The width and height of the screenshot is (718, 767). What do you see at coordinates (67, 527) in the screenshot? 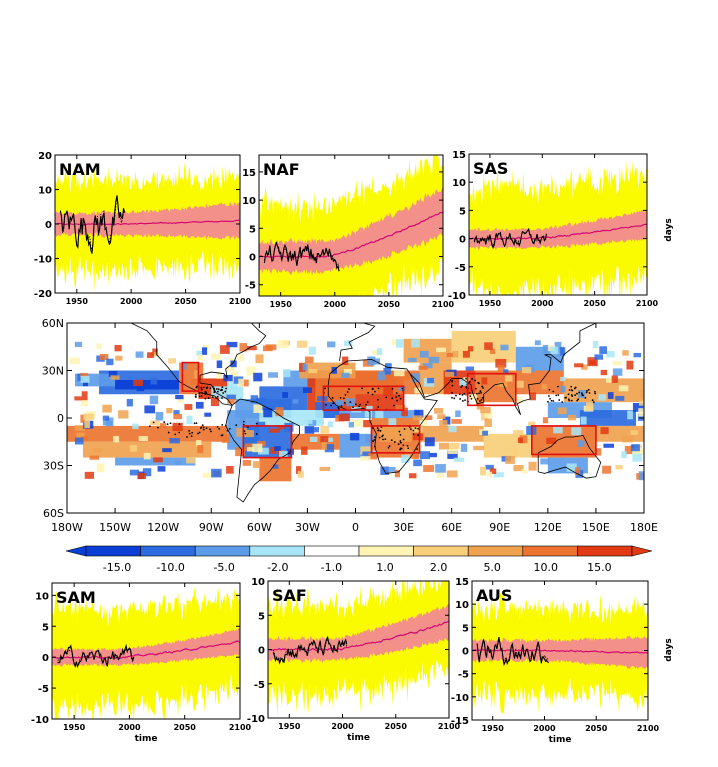
I see `lon-tick-label: 180W` at bounding box center [67, 527].